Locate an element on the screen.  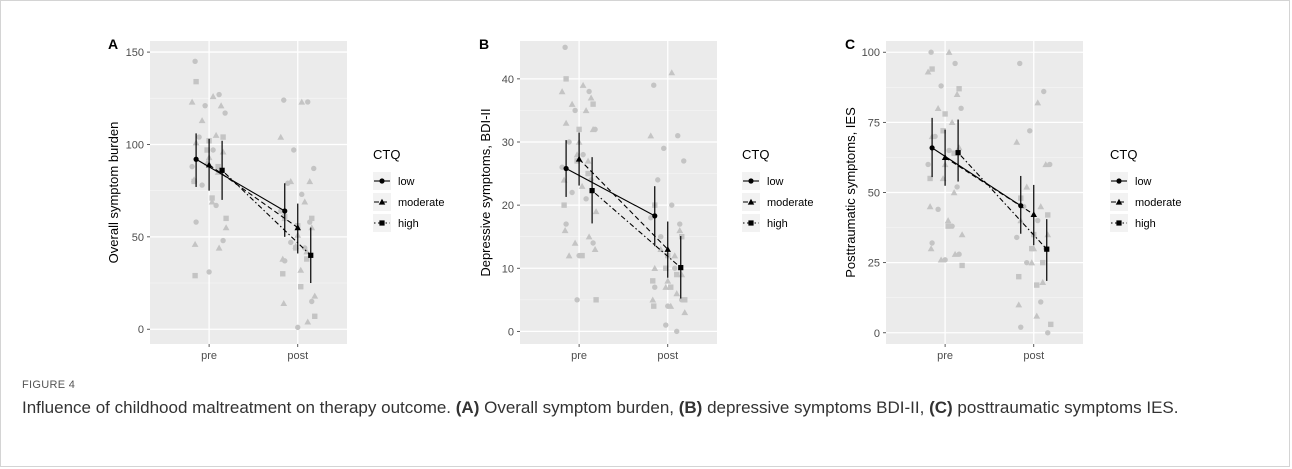
plot-background is located at coordinates (618, 192).